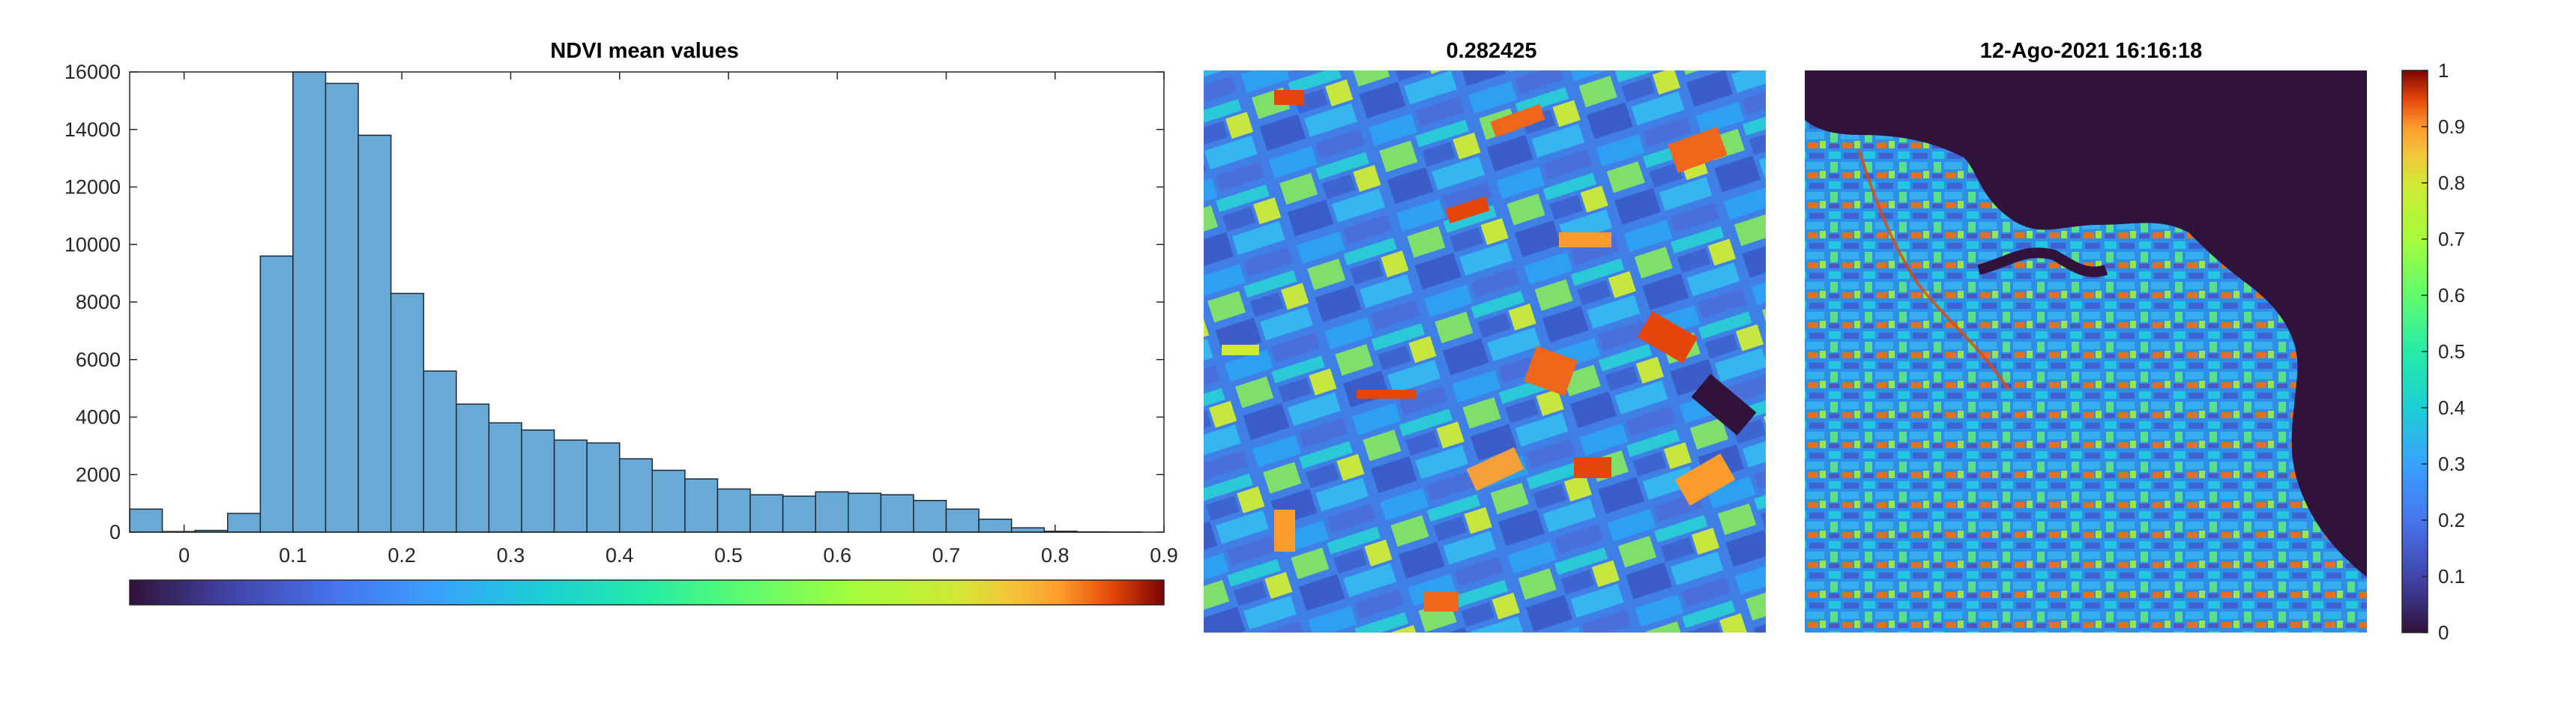 This screenshot has width=2576, height=703. Describe the element at coordinates (115, 532) in the screenshot. I see `y-tick-label: 0` at that location.